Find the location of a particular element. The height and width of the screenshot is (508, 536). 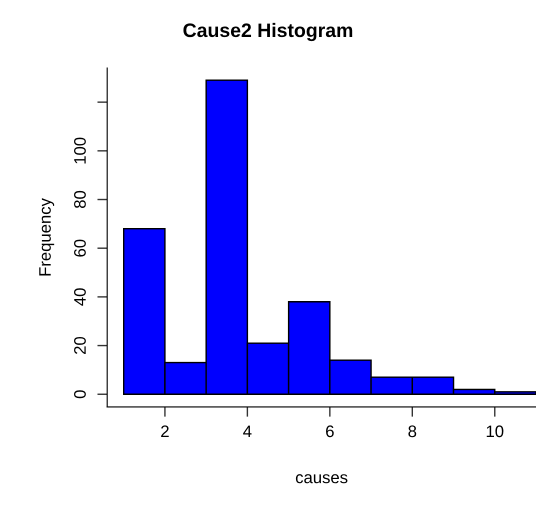

y-tick-label: 0 is located at coordinates (80, 394).